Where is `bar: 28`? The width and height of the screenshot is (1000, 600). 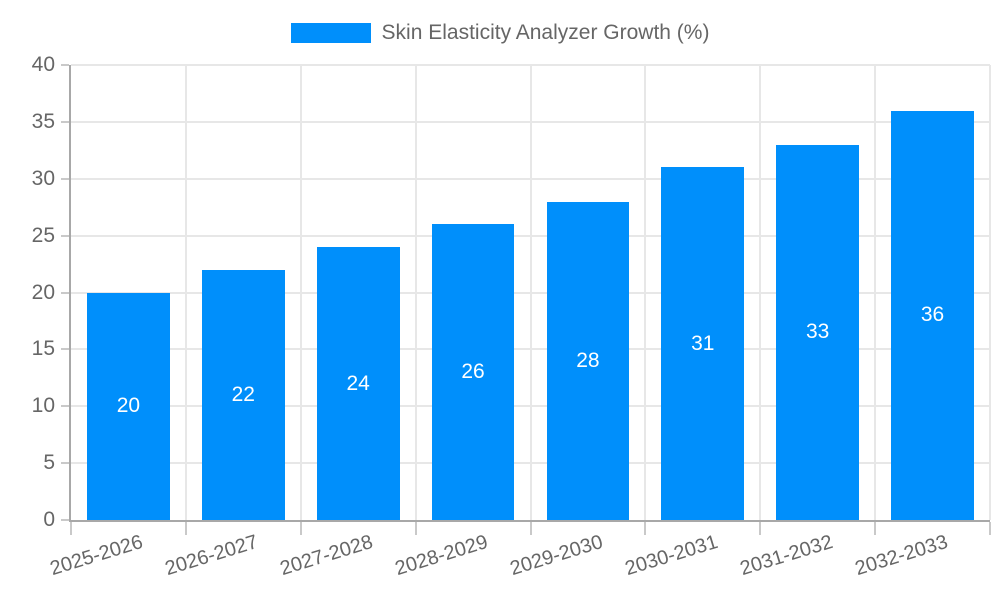
bar: 28 is located at coordinates (588, 360).